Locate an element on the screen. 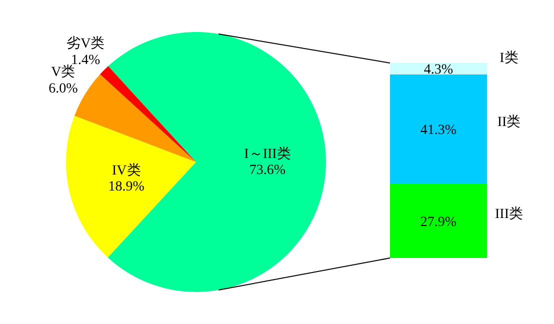 The image size is (554, 324). data-label: 41.3% is located at coordinates (438, 130).